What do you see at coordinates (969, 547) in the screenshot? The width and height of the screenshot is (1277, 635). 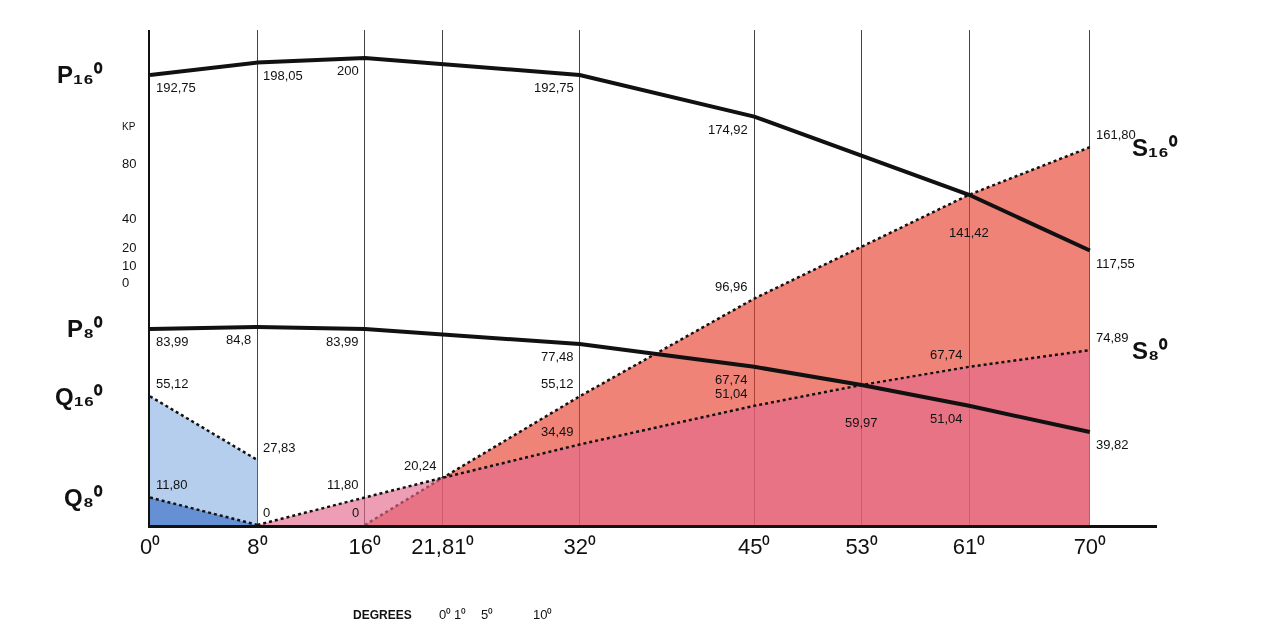 I see `x-tick-label: 61⁰` at bounding box center [969, 547].